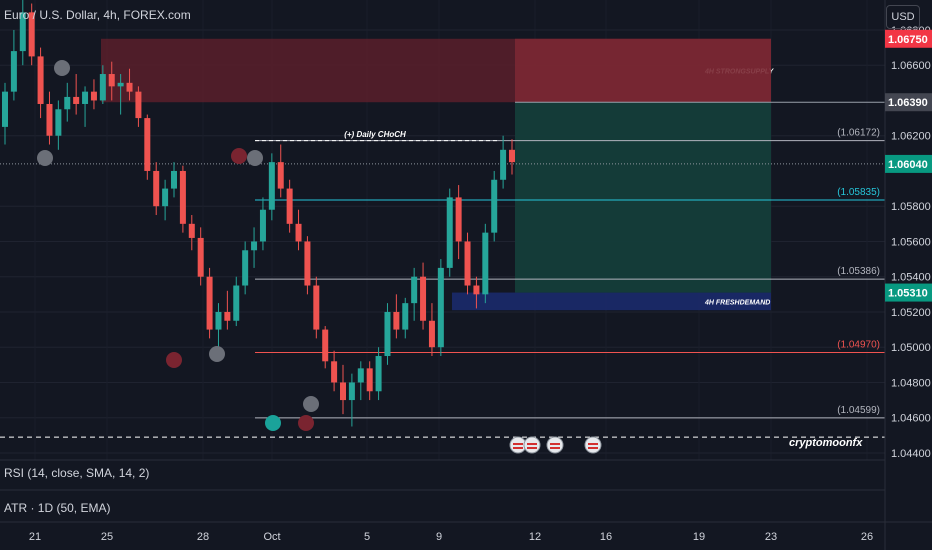  What do you see at coordinates (858, 192) in the screenshot?
I see `level-label: (1.05835)` at bounding box center [858, 192].